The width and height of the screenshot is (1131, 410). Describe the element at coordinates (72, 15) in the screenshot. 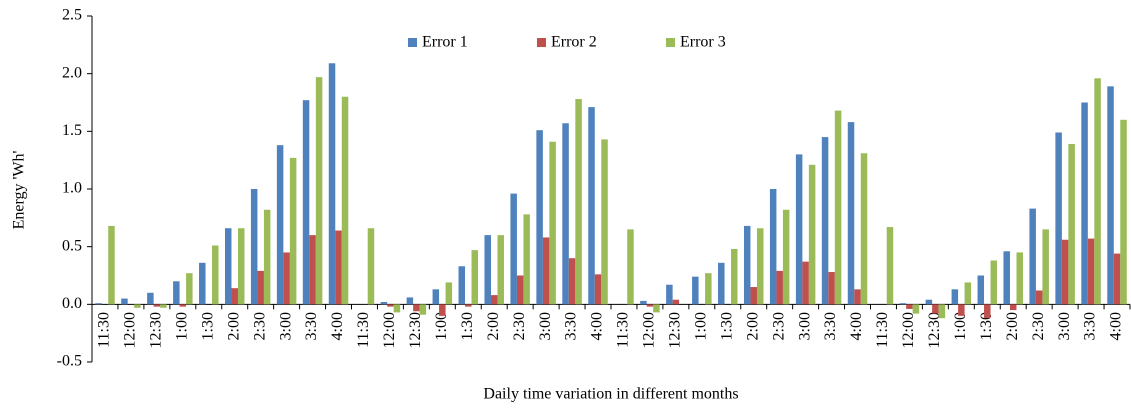

I see `y-tick-label: 2.5` at that location.